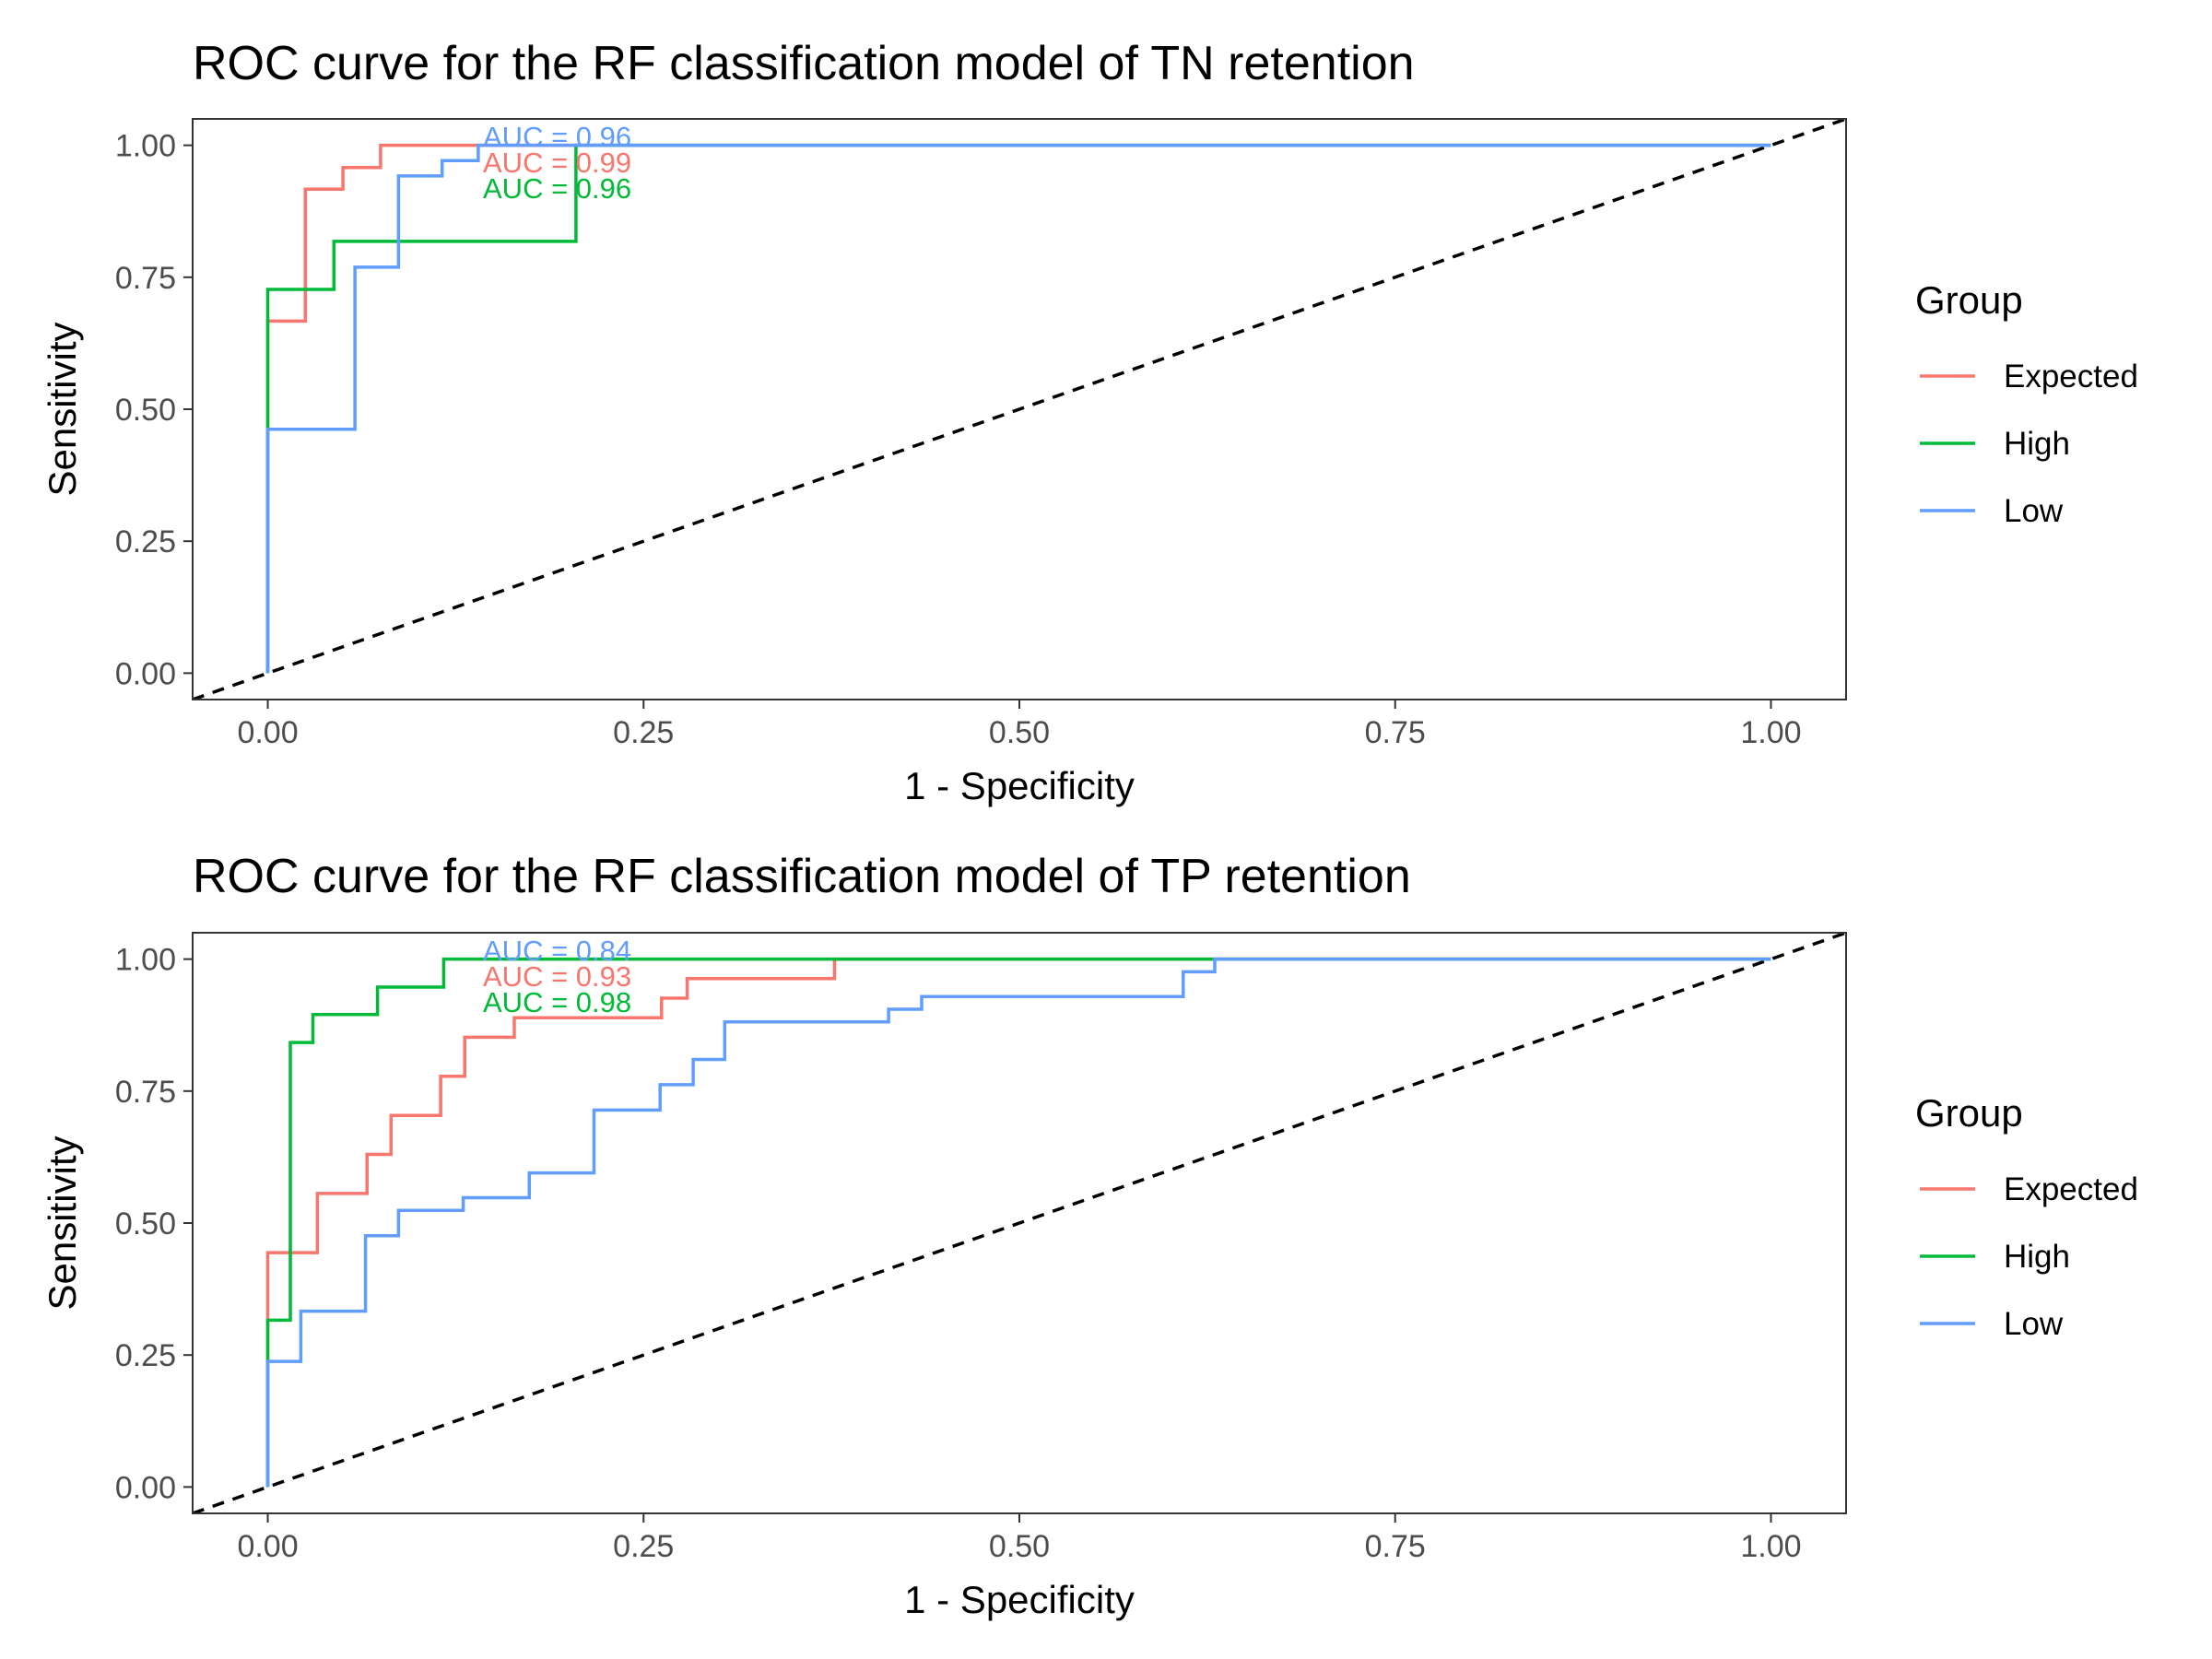  I want to click on auc-annotation: AUC = 0.84, so click(557, 951).